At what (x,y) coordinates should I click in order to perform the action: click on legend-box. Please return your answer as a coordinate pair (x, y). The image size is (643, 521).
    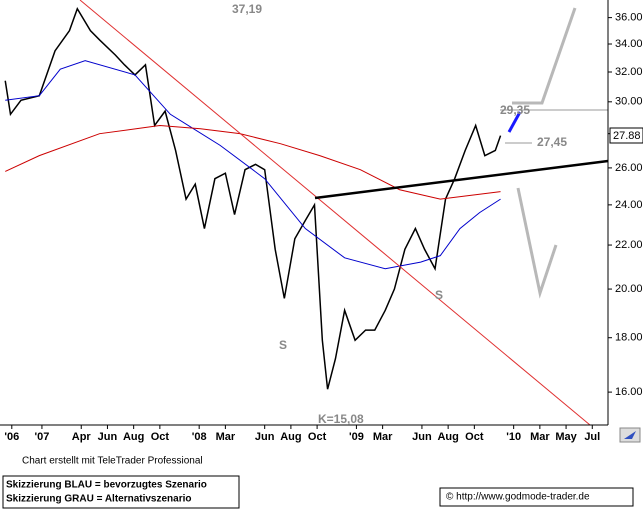
    Looking at the image, I should click on (121, 492).